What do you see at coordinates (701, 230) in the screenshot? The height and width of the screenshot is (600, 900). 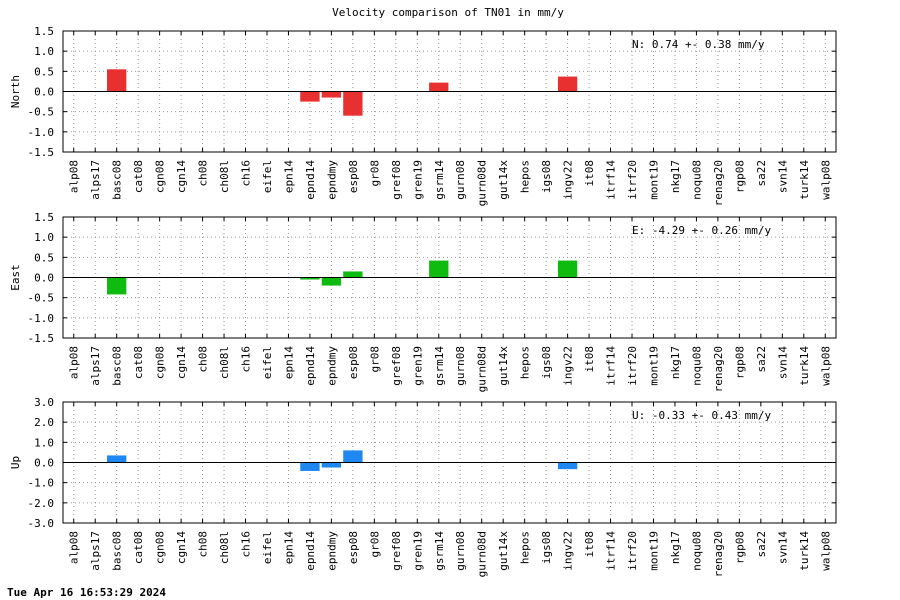 I see `stat-annotation: E: -4.29 +- 0.26 mm/y` at bounding box center [701, 230].